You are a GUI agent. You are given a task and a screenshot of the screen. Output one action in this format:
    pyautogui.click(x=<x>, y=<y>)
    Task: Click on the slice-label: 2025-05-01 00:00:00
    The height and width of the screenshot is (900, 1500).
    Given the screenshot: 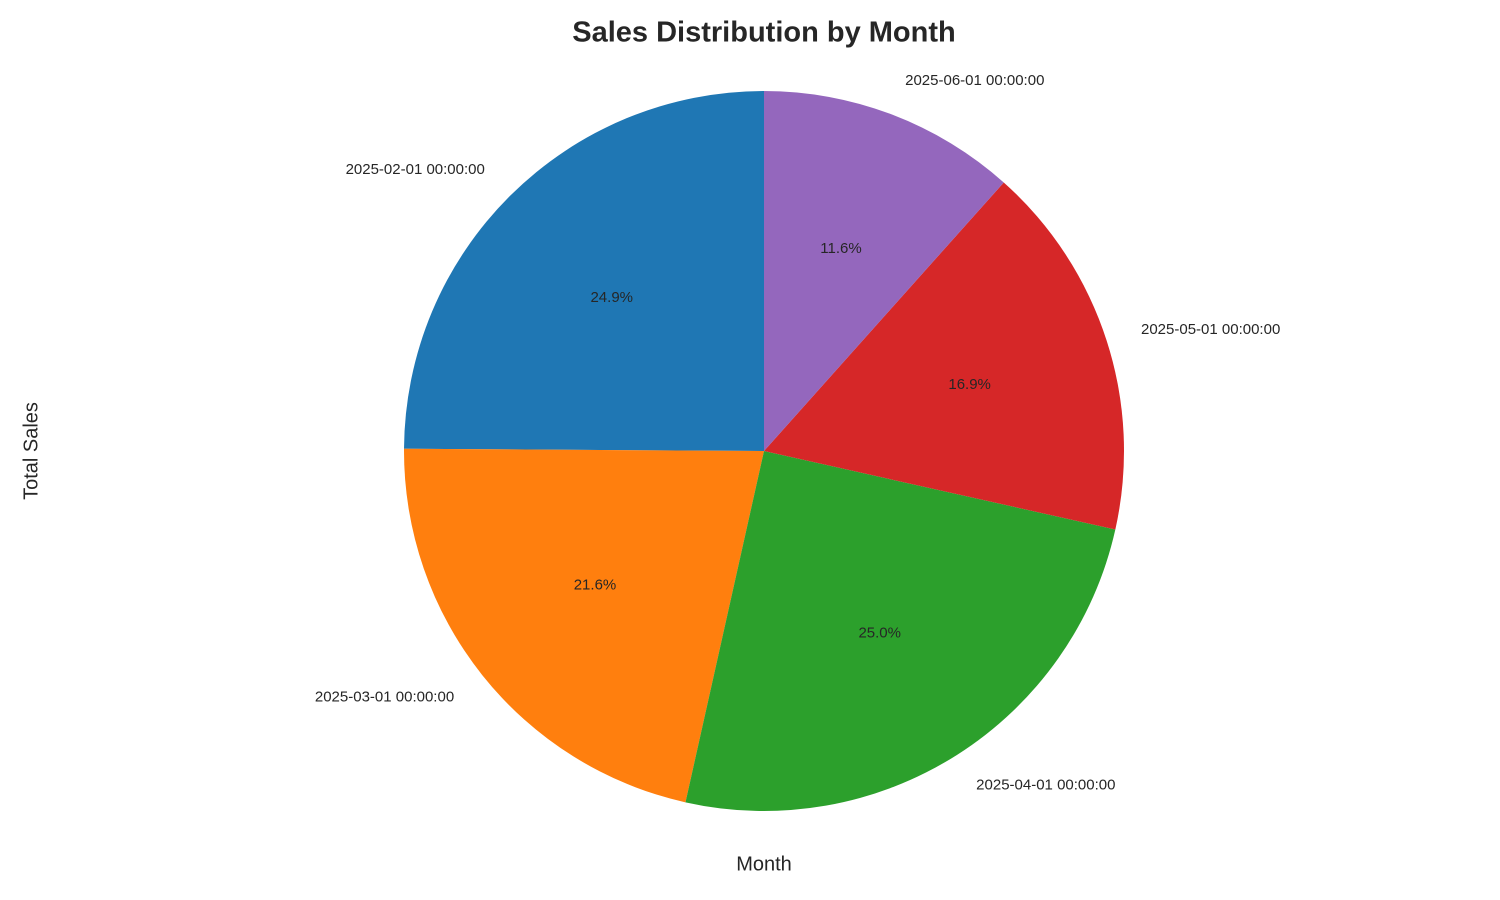 What is the action you would take?
    pyautogui.click(x=1210, y=329)
    